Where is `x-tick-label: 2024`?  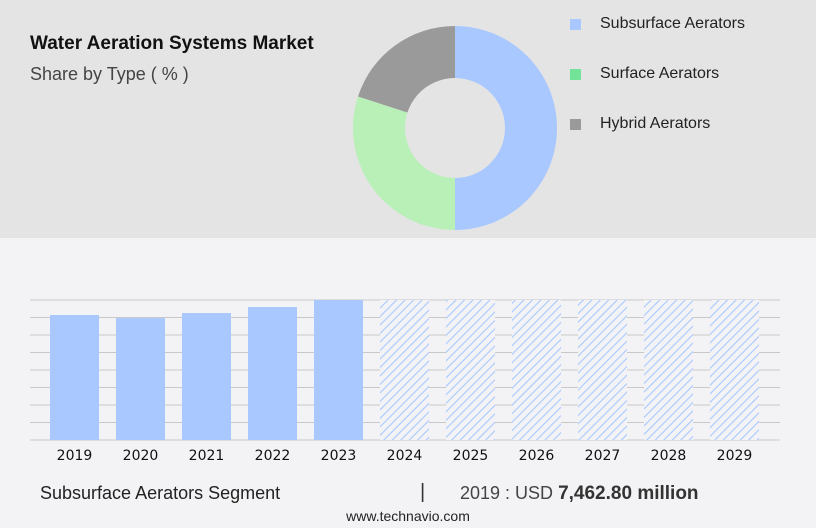
x-tick-label: 2024 is located at coordinates (405, 456).